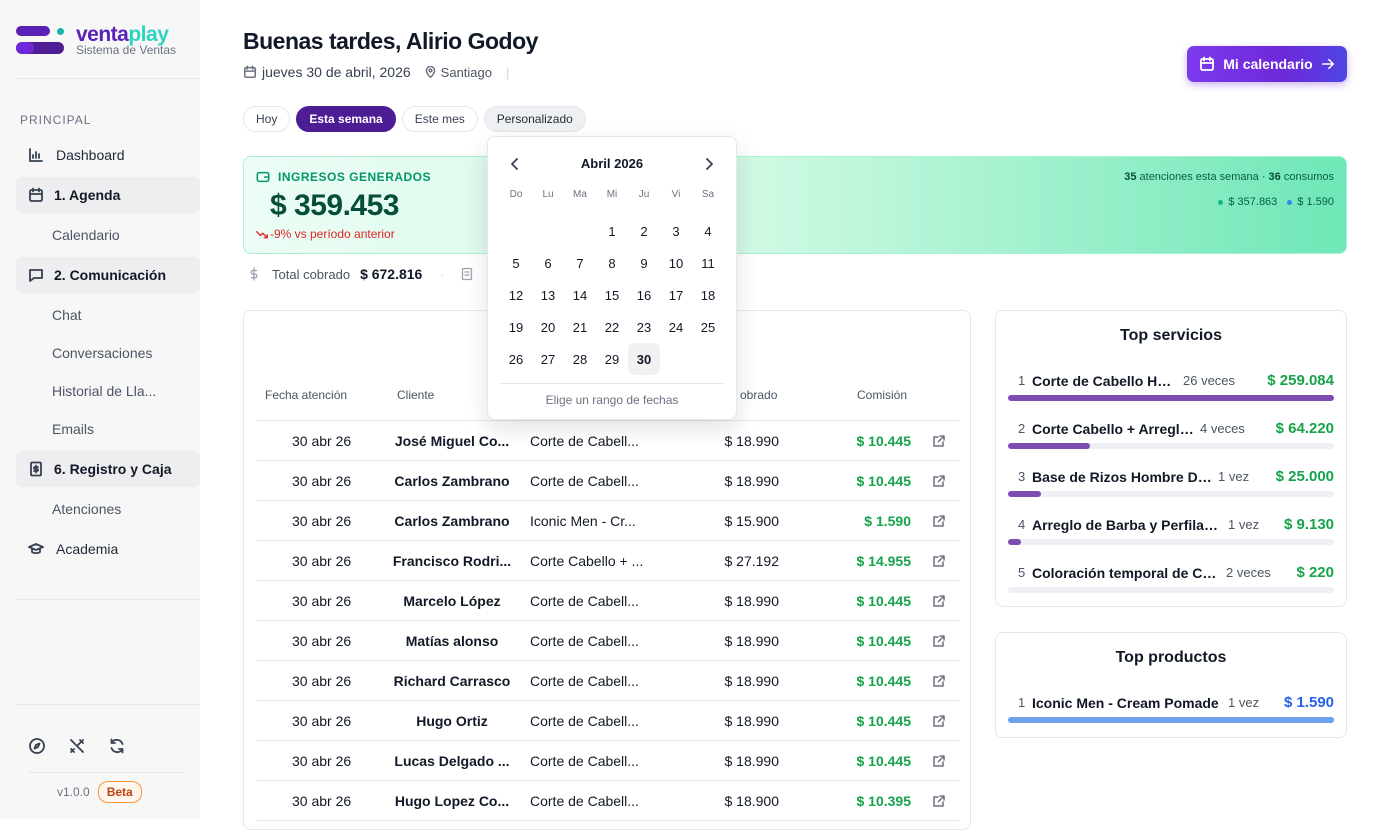 Image resolution: width=1390 pixels, height=830 pixels. Describe the element at coordinates (516, 327) in the screenshot. I see `calendar-day: 19` at that location.